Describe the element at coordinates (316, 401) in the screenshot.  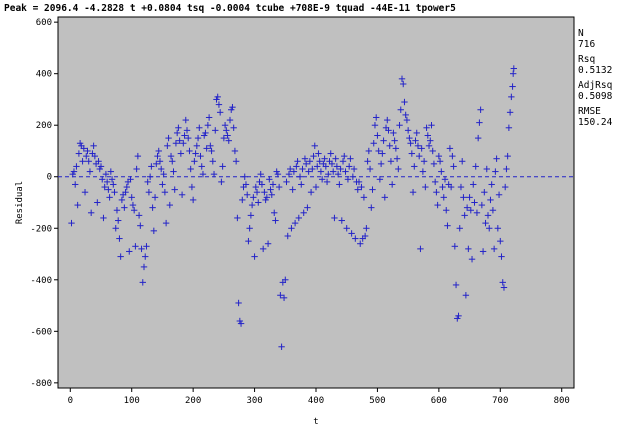
I see `x-tick-label: 400` at that location.